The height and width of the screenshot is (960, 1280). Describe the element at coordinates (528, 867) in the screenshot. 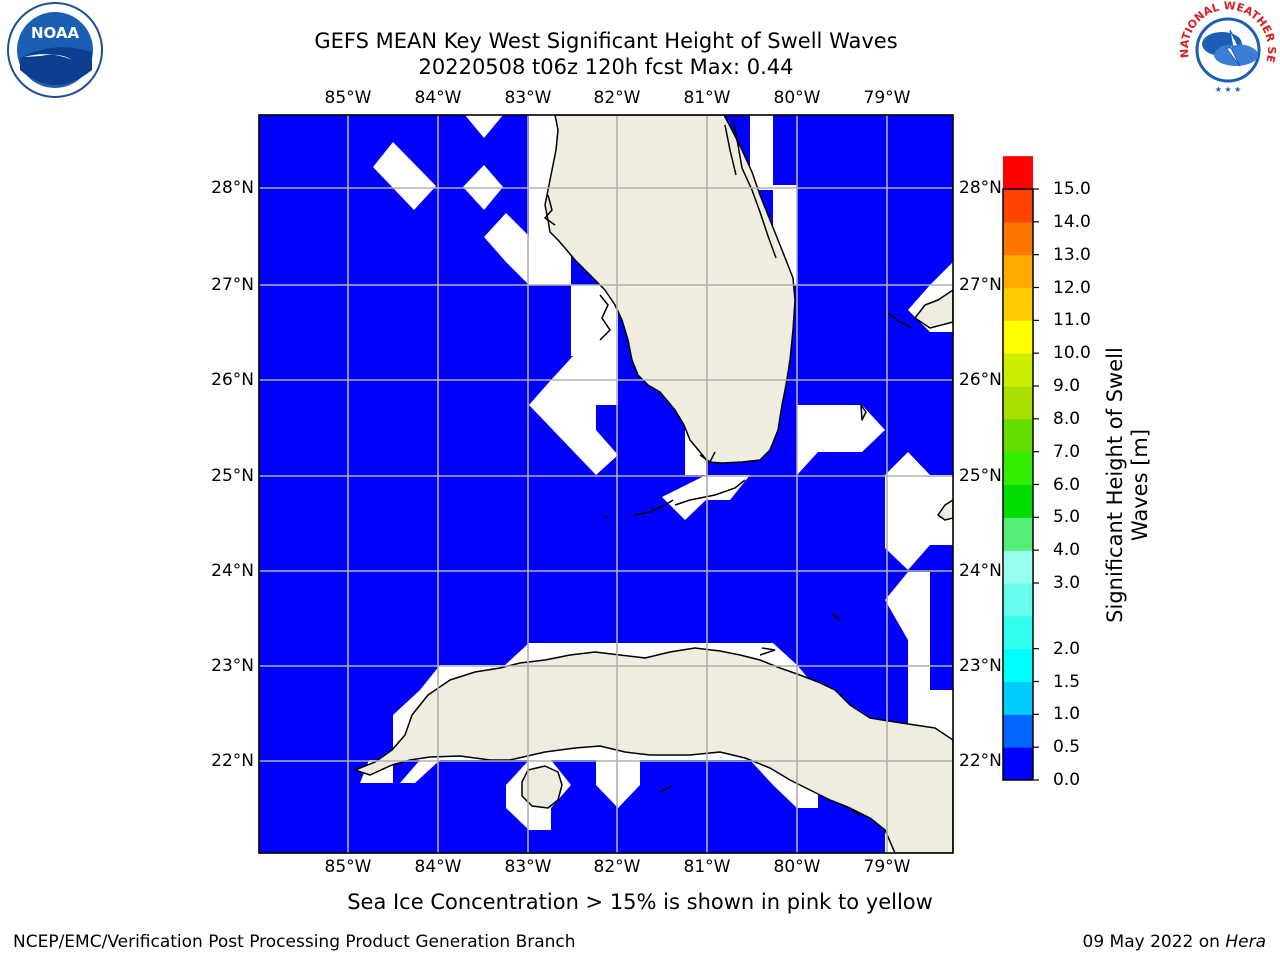

I see `lon-tick-bottom: 83°W` at that location.